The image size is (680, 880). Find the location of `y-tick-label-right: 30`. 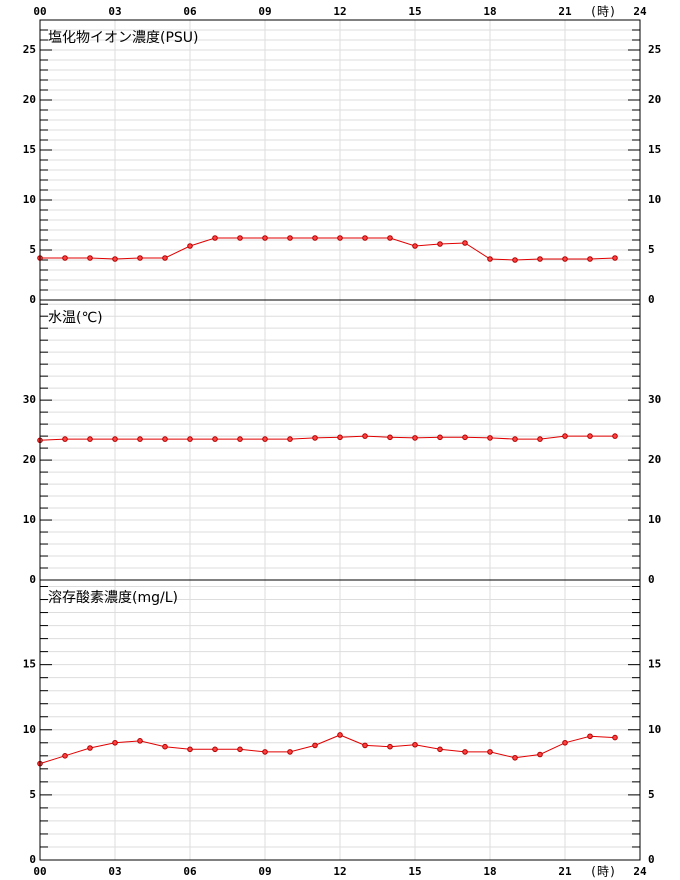

y-tick-label-right: 30 is located at coordinates (654, 399).